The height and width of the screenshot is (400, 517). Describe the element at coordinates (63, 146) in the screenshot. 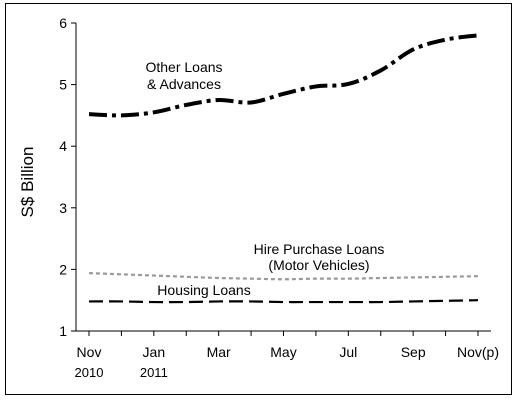

I see `y-tick-label: 4` at that location.